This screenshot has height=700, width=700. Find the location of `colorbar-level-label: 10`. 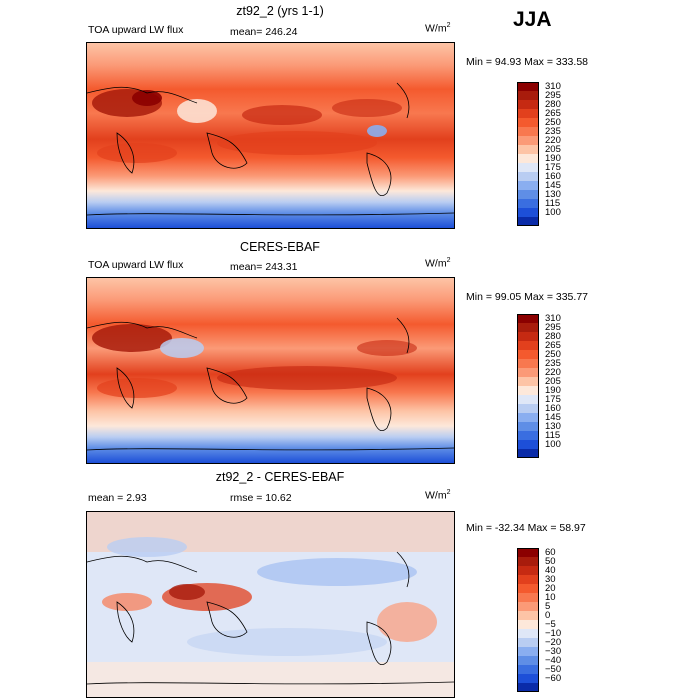

colorbar-level-label: 10 is located at coordinates (550, 597).